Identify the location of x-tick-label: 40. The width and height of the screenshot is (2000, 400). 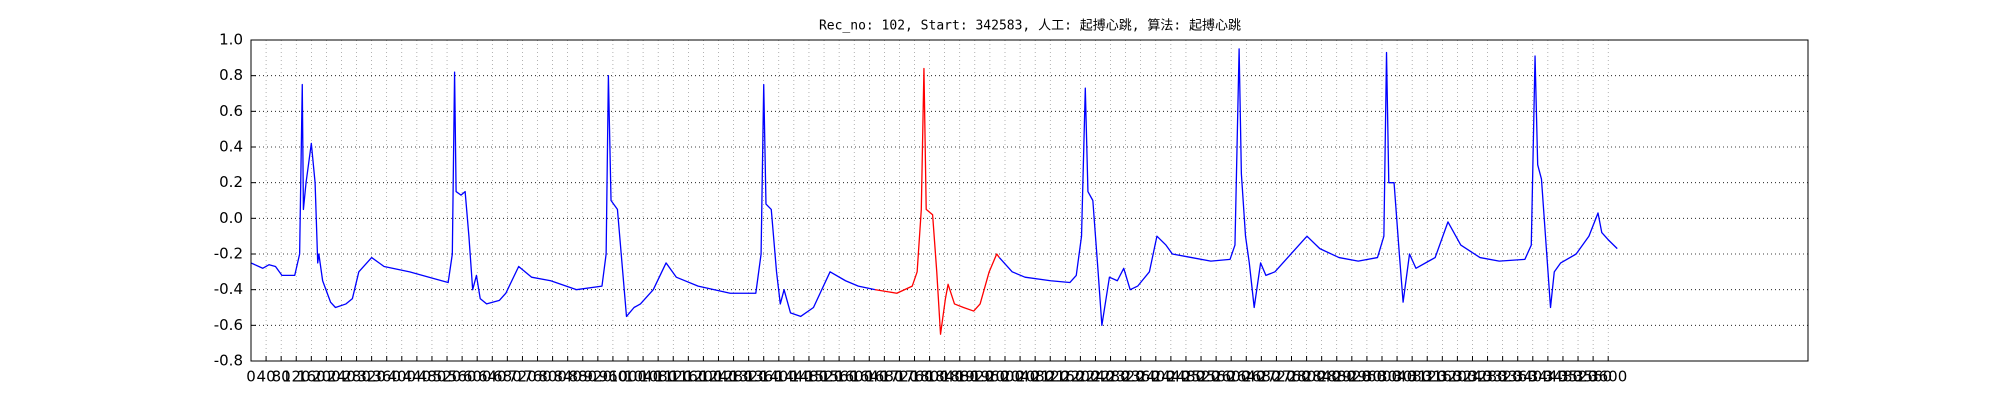
(266, 377).